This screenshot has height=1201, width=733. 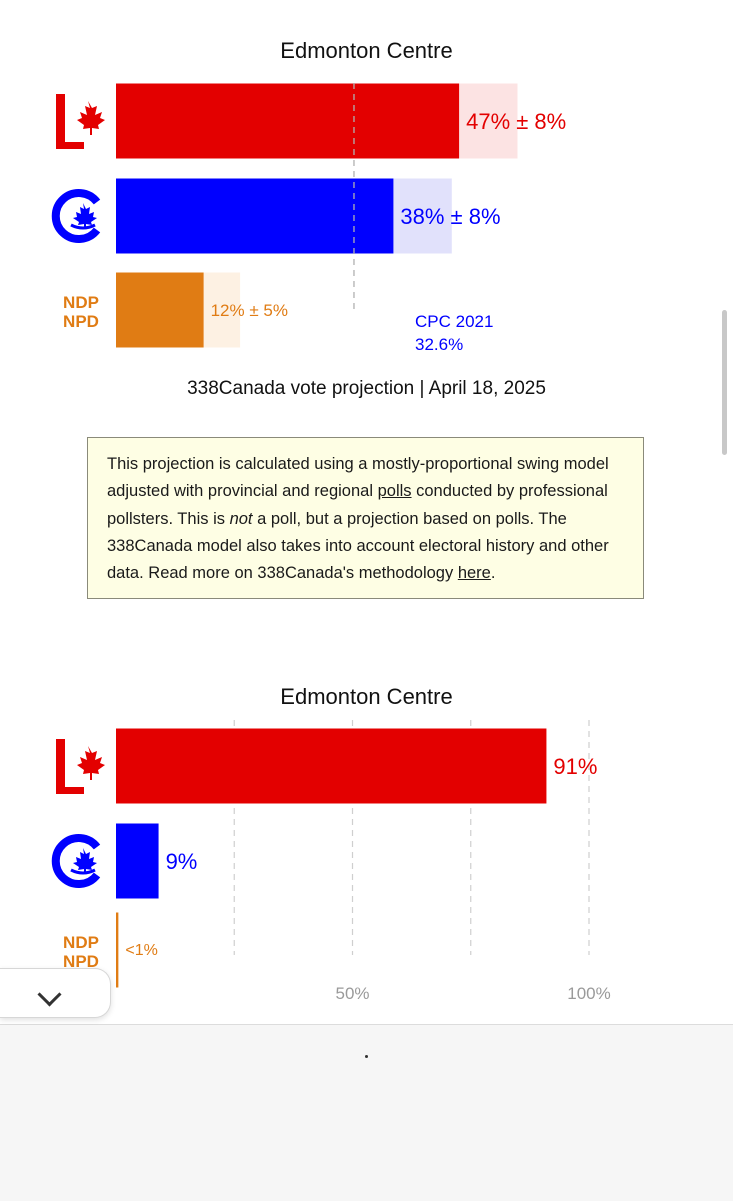 What do you see at coordinates (439, 344) in the screenshot?
I see `reference-value: 32.6%` at bounding box center [439, 344].